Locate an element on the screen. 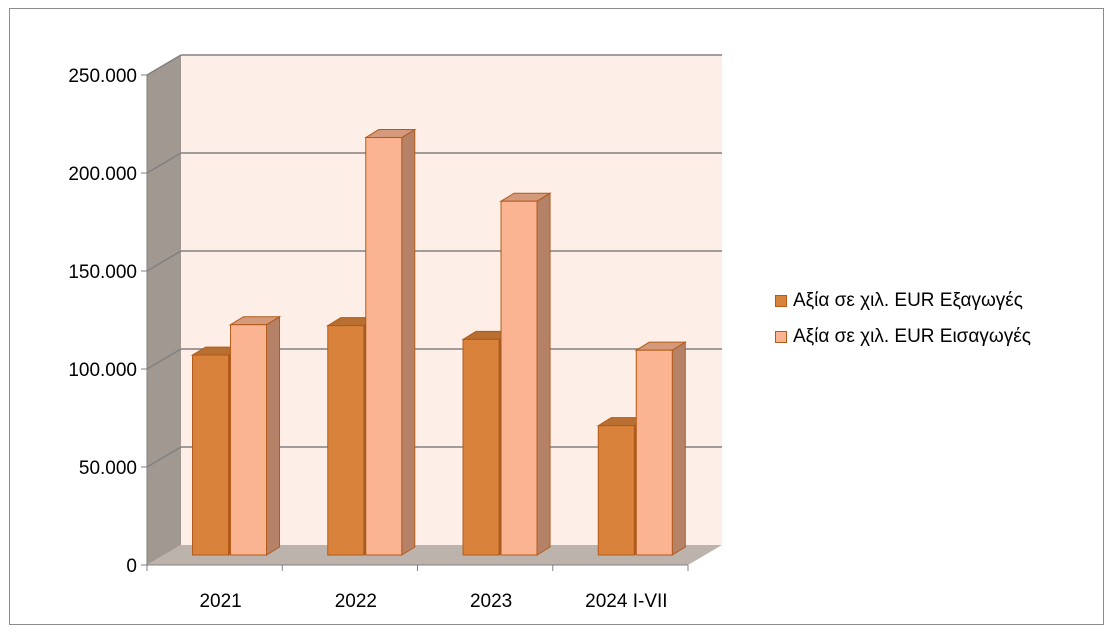 The width and height of the screenshot is (1113, 632). legend-label-imports: Αξία σε χιλ. EUR Εισαγωγές is located at coordinates (912, 336).